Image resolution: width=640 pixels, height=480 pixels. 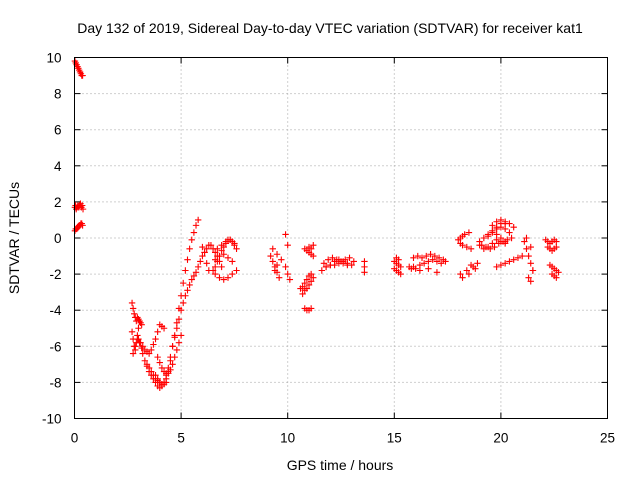 I want to click on x-tick-label: 25, so click(x=607, y=438).